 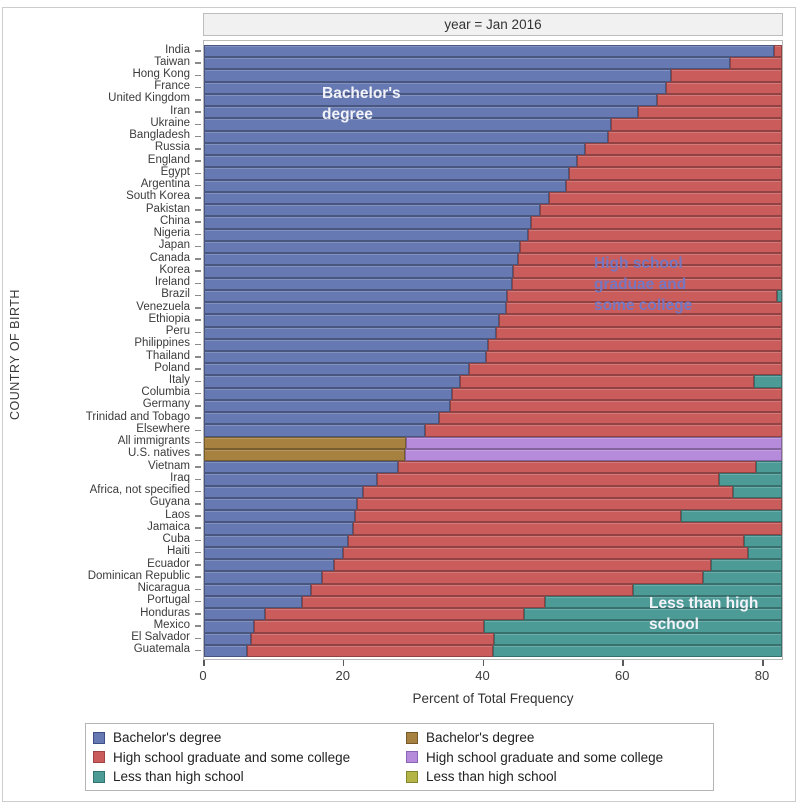 I want to click on legend-item: Less than high school, so click(x=534, y=776).